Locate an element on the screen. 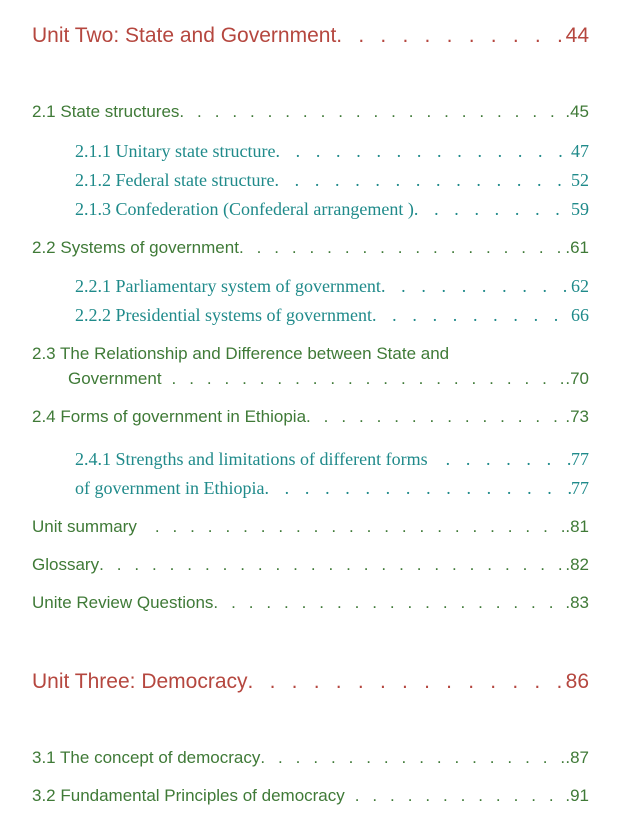 The image size is (631, 815). entry-label: 2.1.1 Unitary state structure is located at coordinates (175, 151).